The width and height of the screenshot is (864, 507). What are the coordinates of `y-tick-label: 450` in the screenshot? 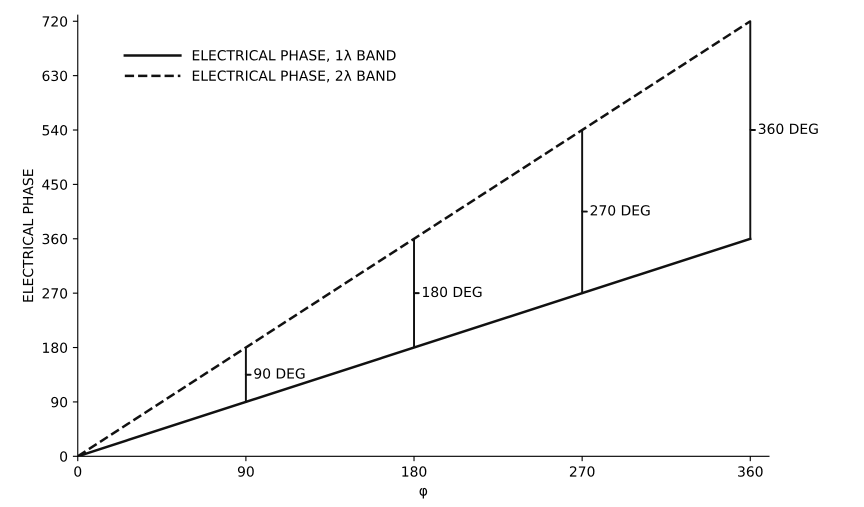 It's located at (55, 184).